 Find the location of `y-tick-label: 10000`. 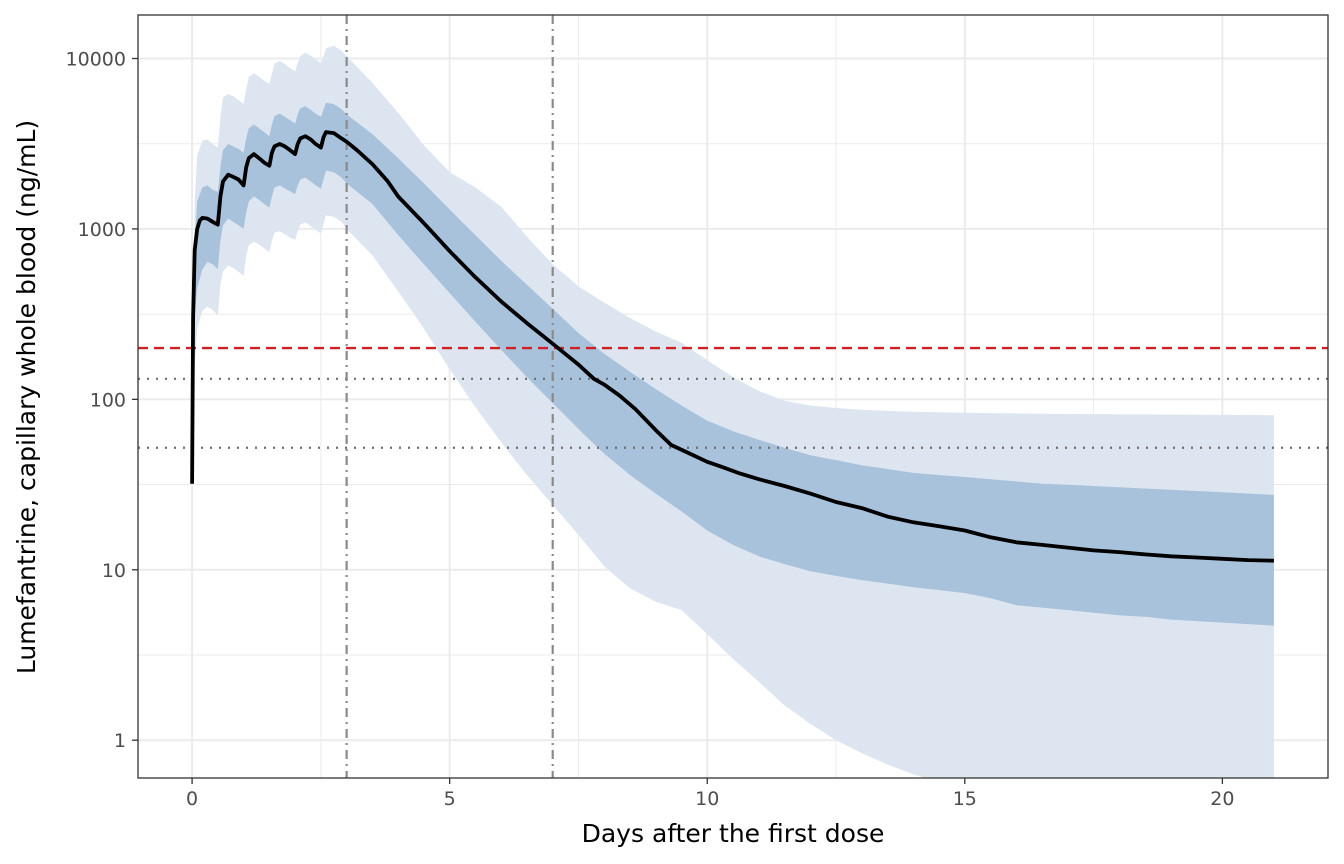

y-tick-label: 10000 is located at coordinates (96, 60).